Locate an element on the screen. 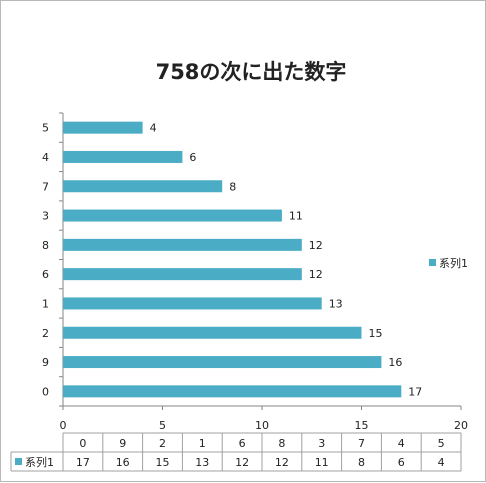  category-label-0: 0 is located at coordinates (45, 391).